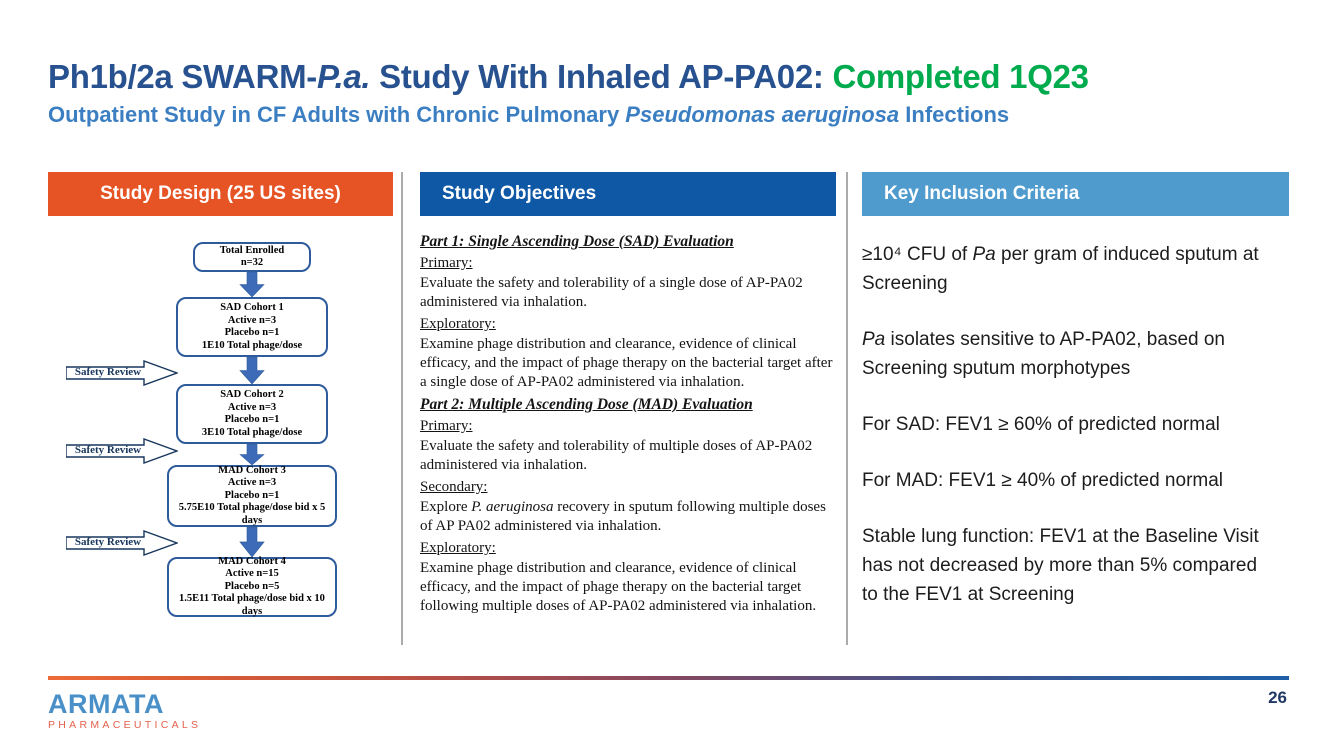 This screenshot has width=1333, height=749. What do you see at coordinates (601, 76) in the screenshot?
I see `title-part2: Study With Inhaled AP-PA02:` at bounding box center [601, 76].